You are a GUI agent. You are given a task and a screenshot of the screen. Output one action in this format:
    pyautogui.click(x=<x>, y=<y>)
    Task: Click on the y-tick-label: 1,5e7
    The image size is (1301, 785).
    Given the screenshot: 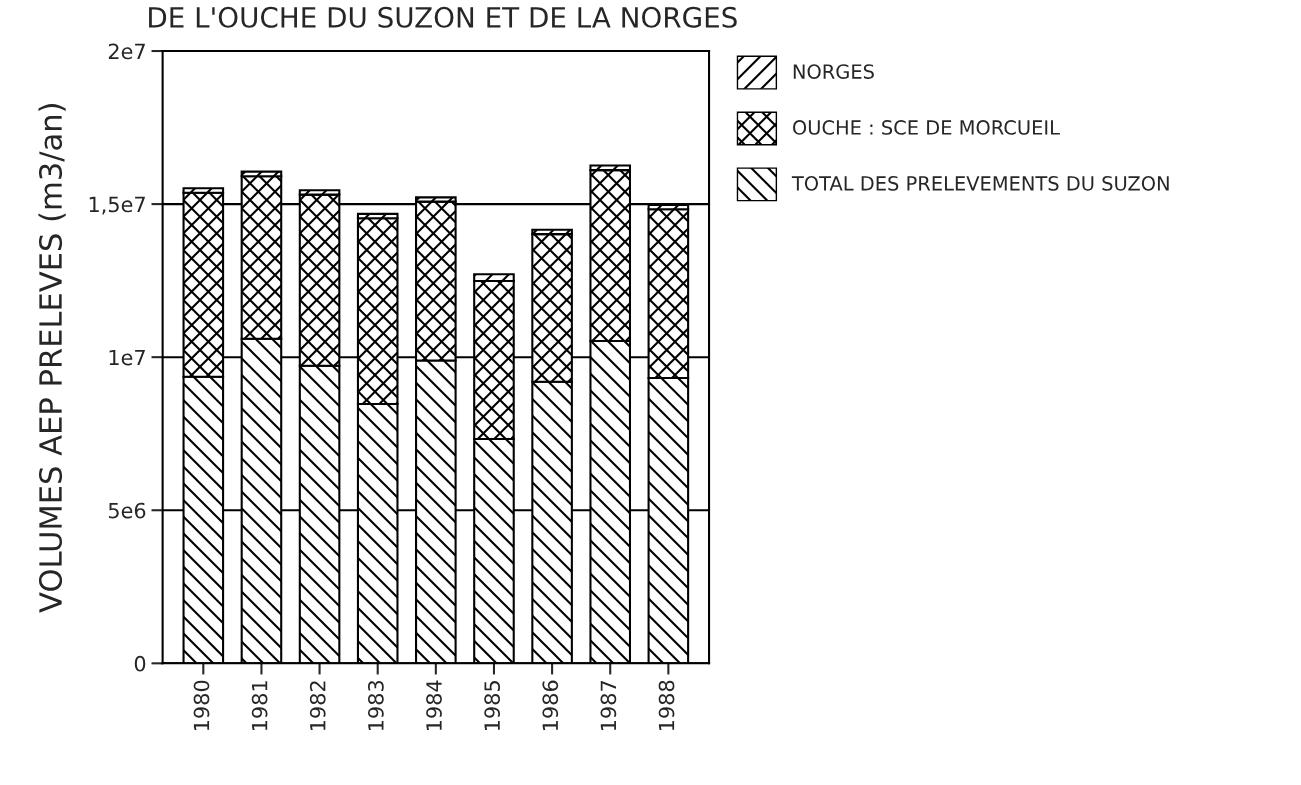 What is the action you would take?
    pyautogui.click(x=117, y=205)
    